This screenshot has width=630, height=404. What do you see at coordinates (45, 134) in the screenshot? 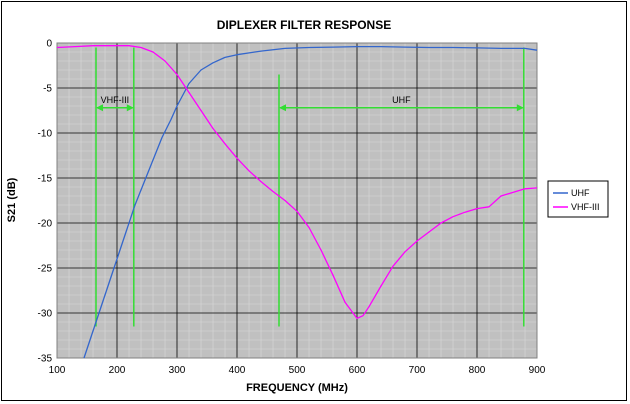
I see `y-tick-label: -10` at bounding box center [45, 134].